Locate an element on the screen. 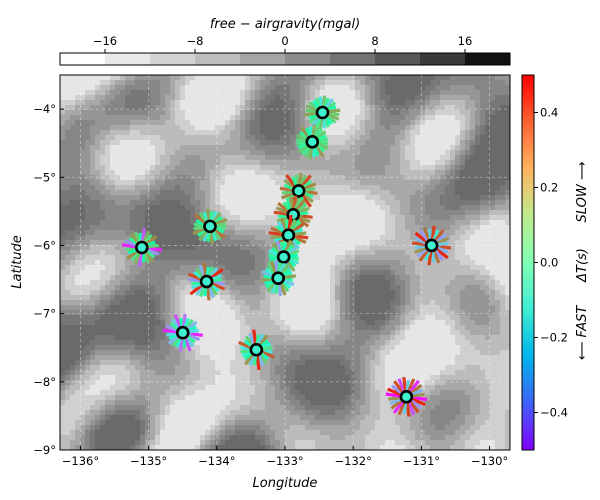 The width and height of the screenshot is (600, 500). gravity-colorbar-swatch is located at coordinates (173, 59).